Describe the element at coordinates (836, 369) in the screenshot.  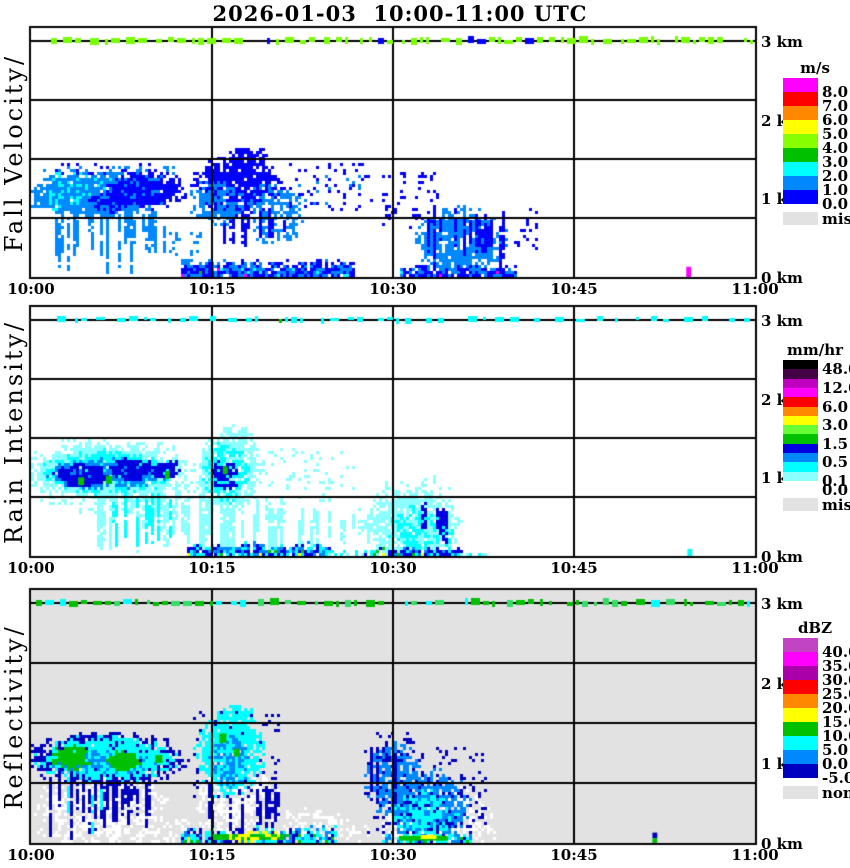
I see `legend-value-label: 48.0` at that location.